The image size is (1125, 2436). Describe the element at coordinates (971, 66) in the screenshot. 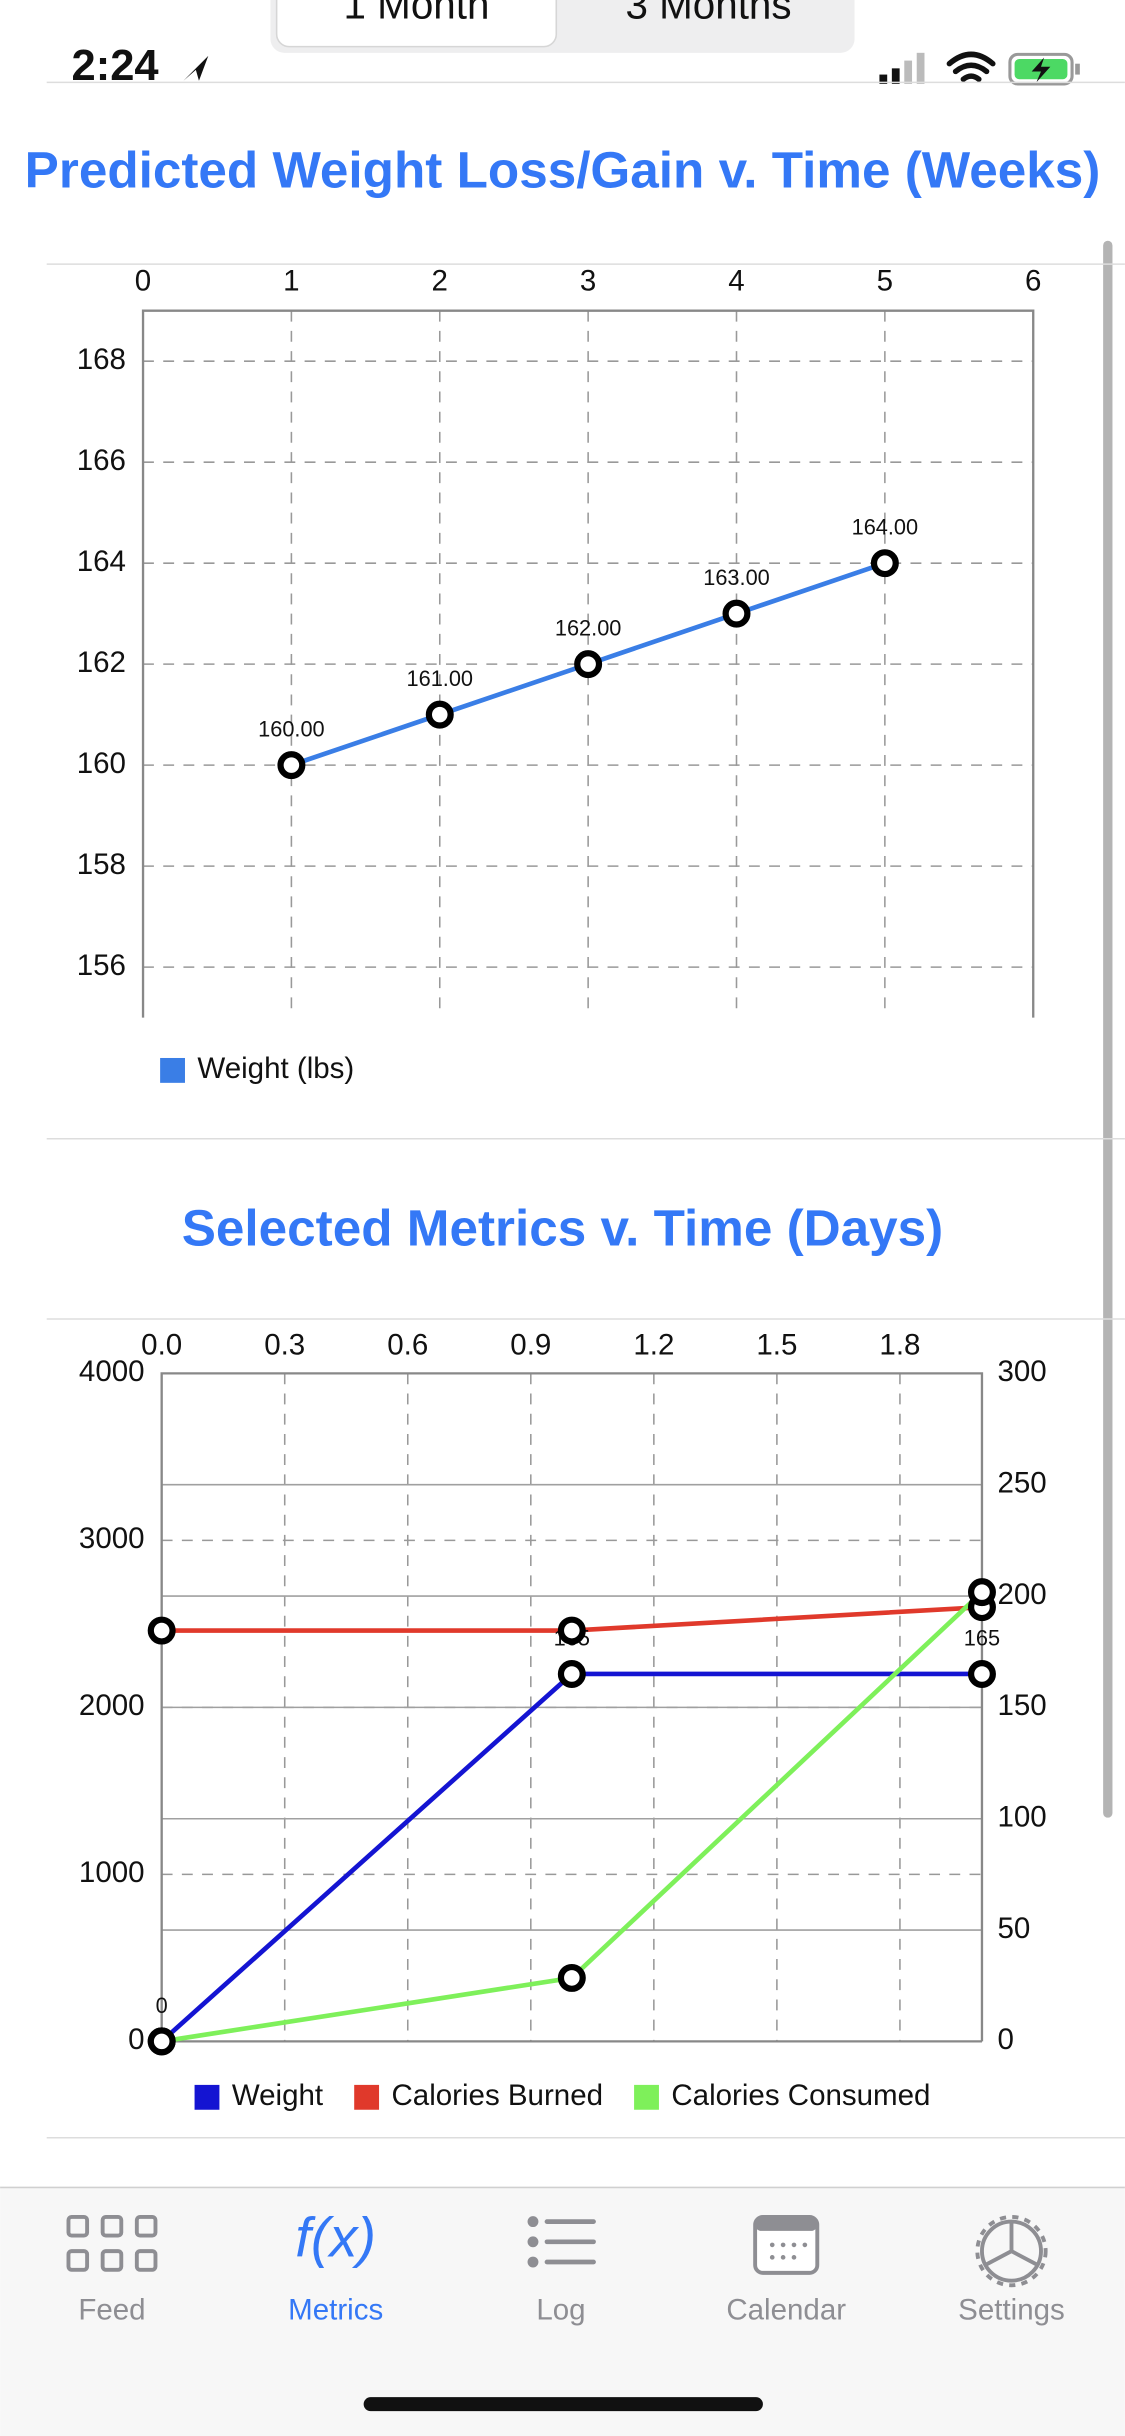

I see `wifi-icon` at that location.